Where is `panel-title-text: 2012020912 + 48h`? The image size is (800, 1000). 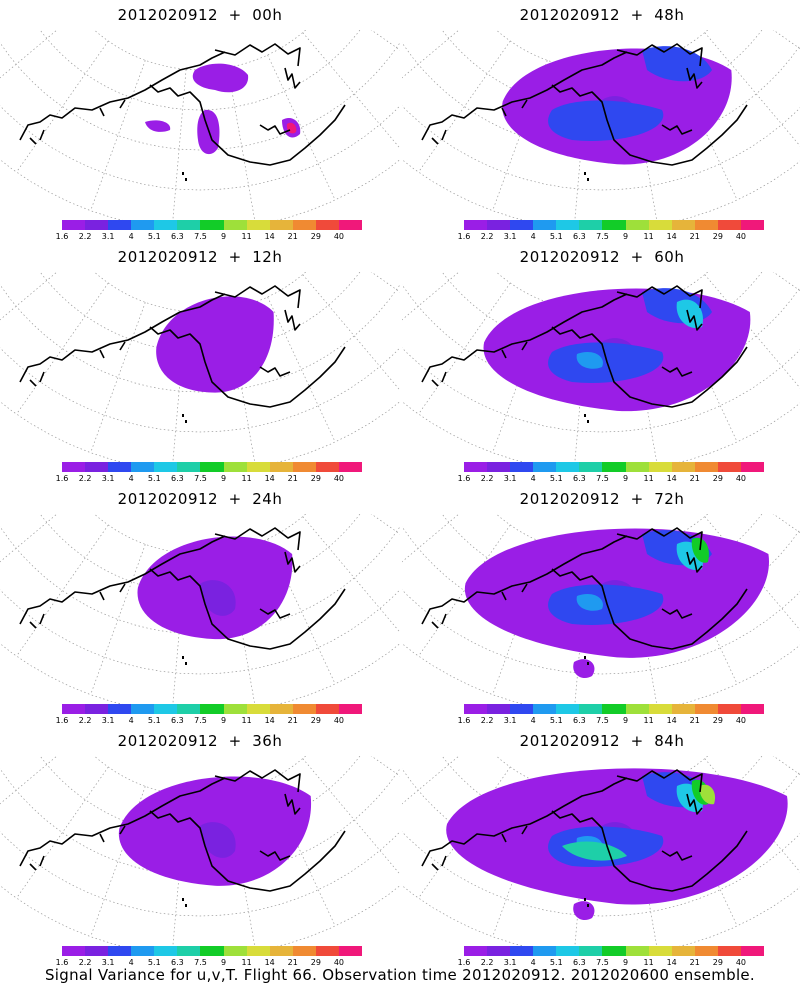 panel-title-text: 2012020912 + 48h is located at coordinates (602, 15).